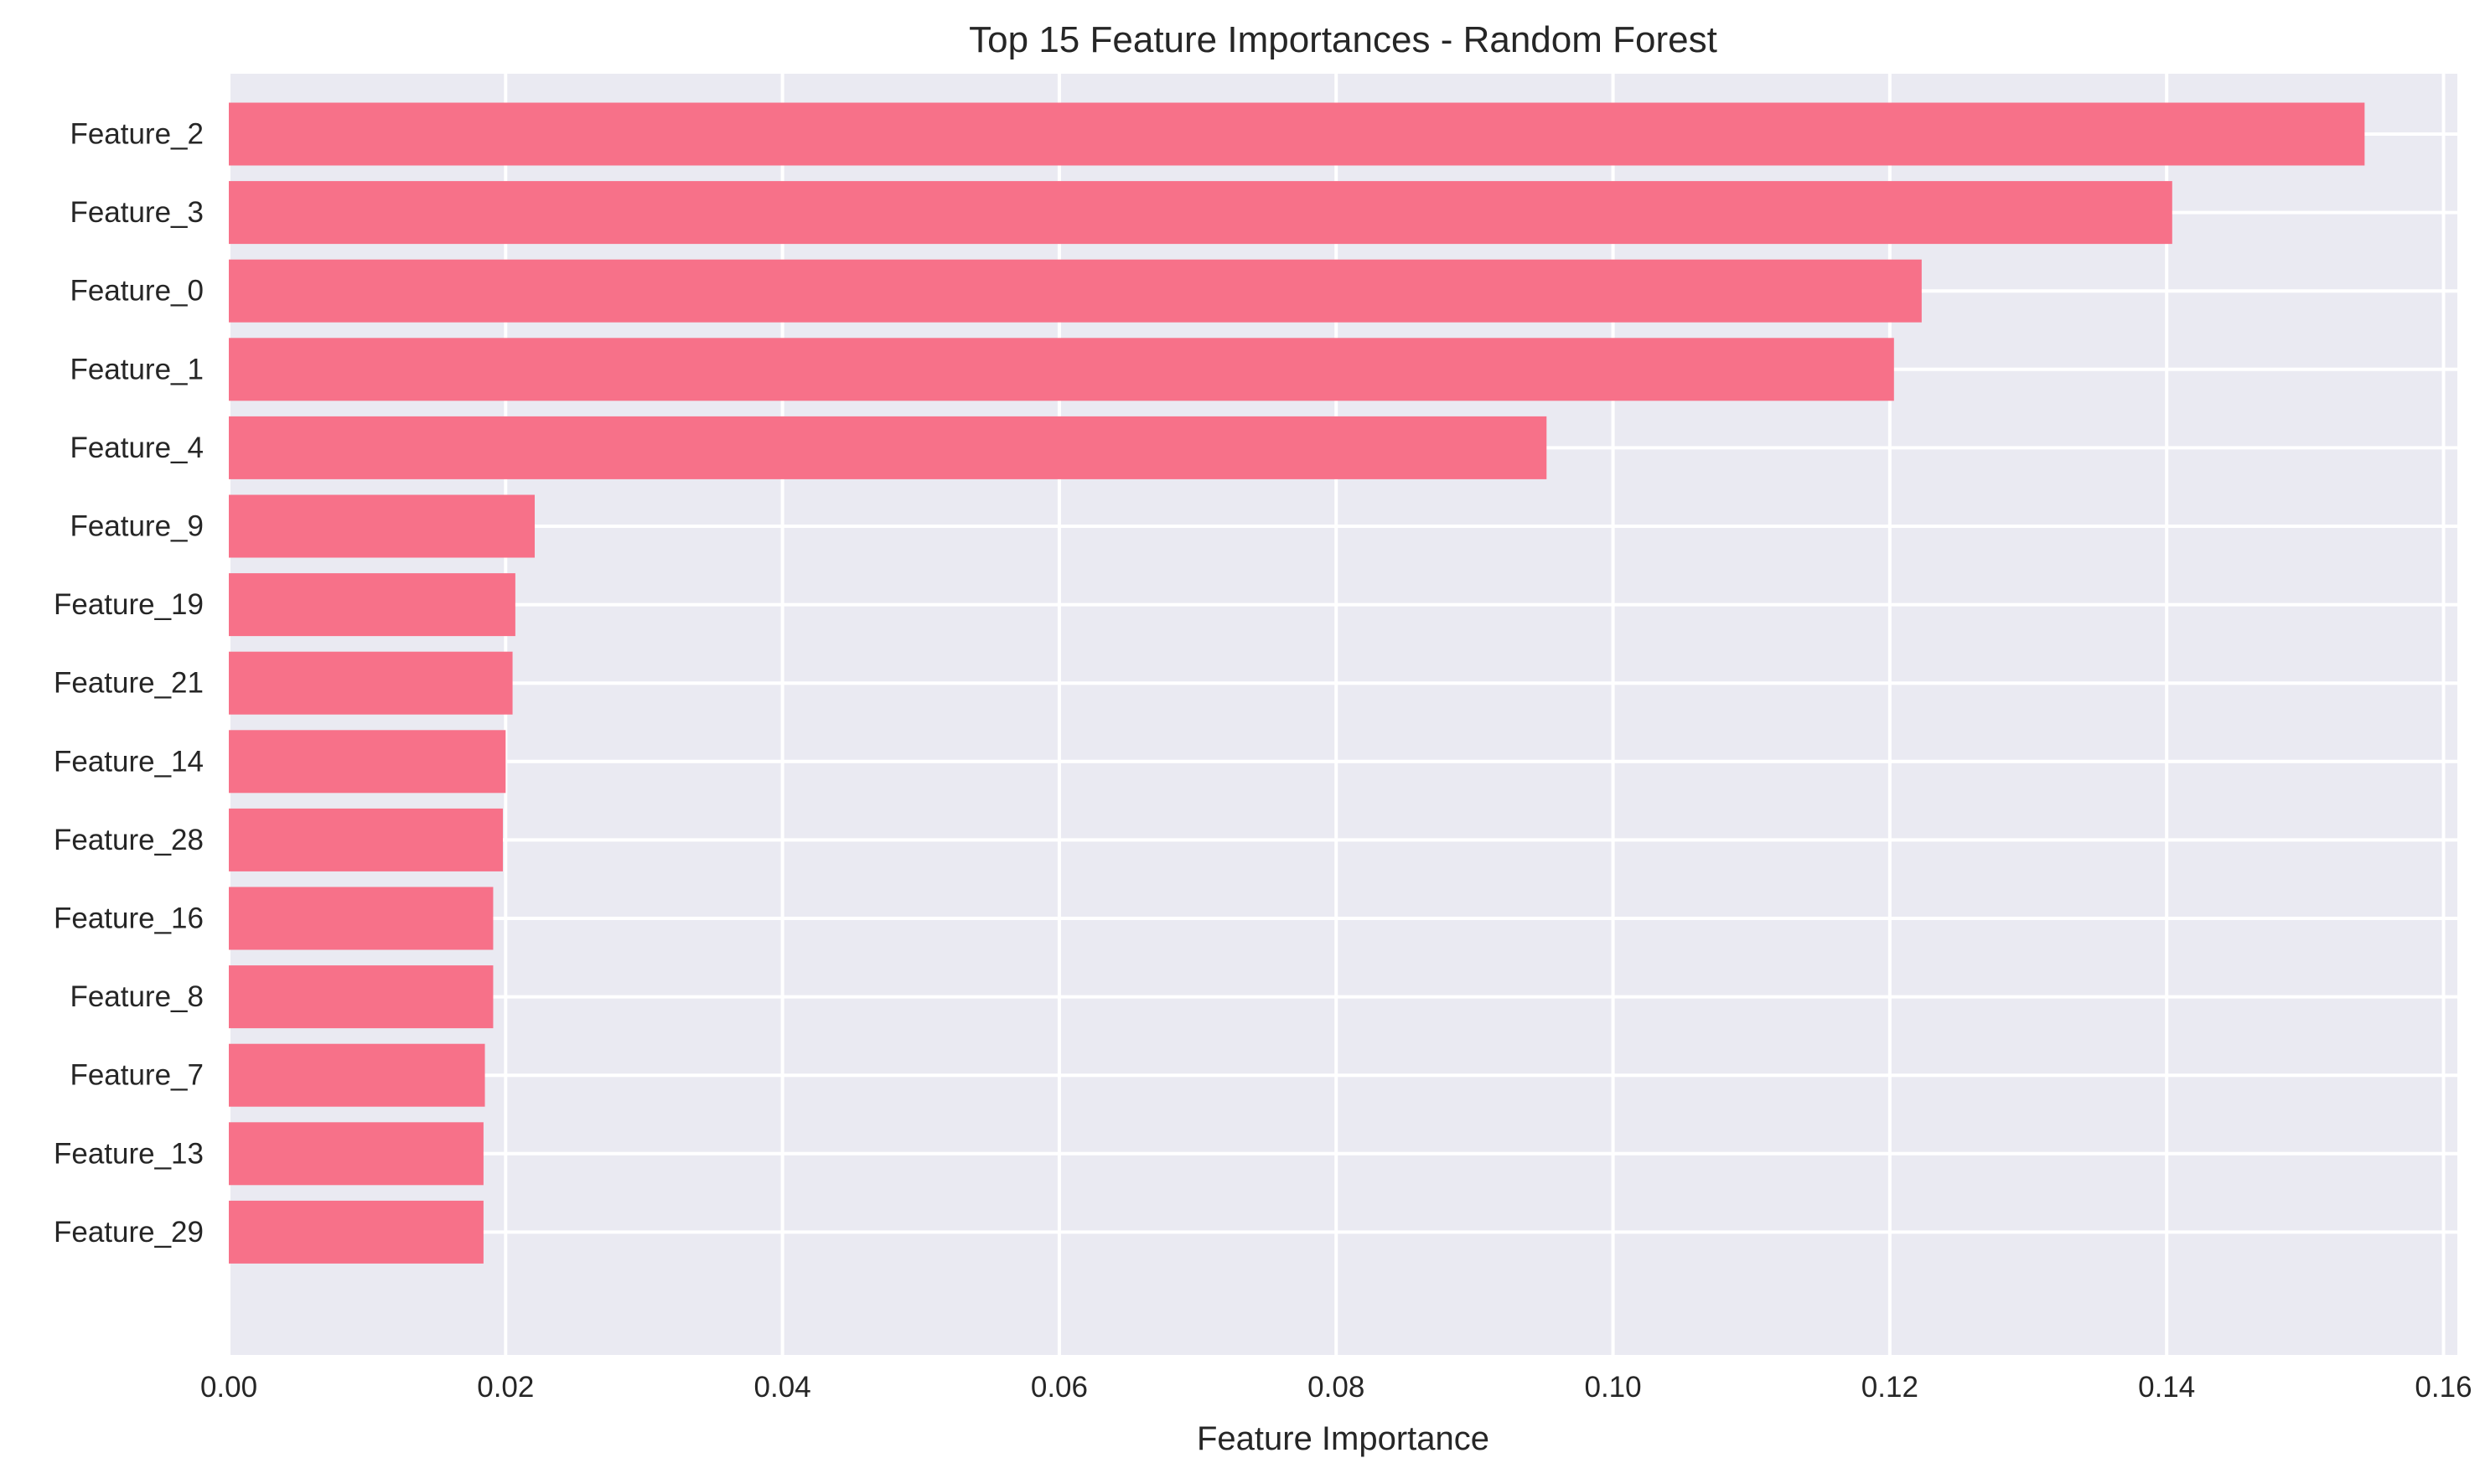 This screenshot has height=1484, width=2485. What do you see at coordinates (2166, 1387) in the screenshot?
I see `x-tick-label: 0.14` at bounding box center [2166, 1387].